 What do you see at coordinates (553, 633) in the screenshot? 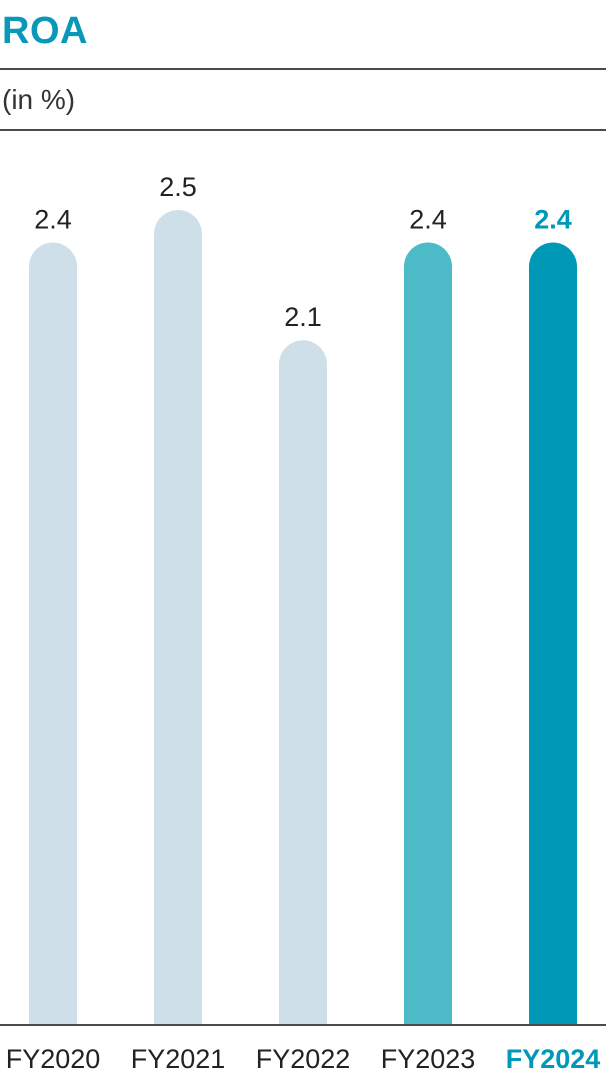
I see `bar-fy2024` at bounding box center [553, 633].